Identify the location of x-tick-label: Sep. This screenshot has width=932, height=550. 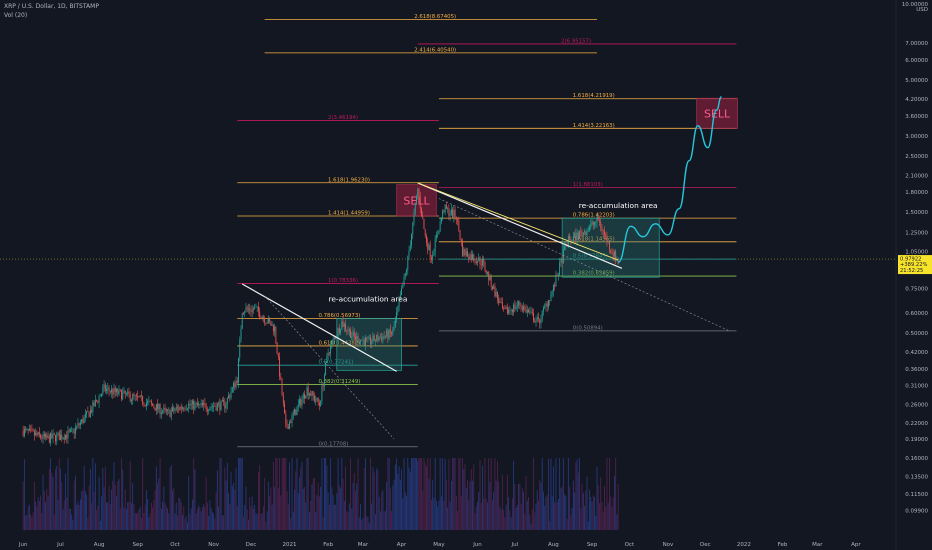
(592, 545).